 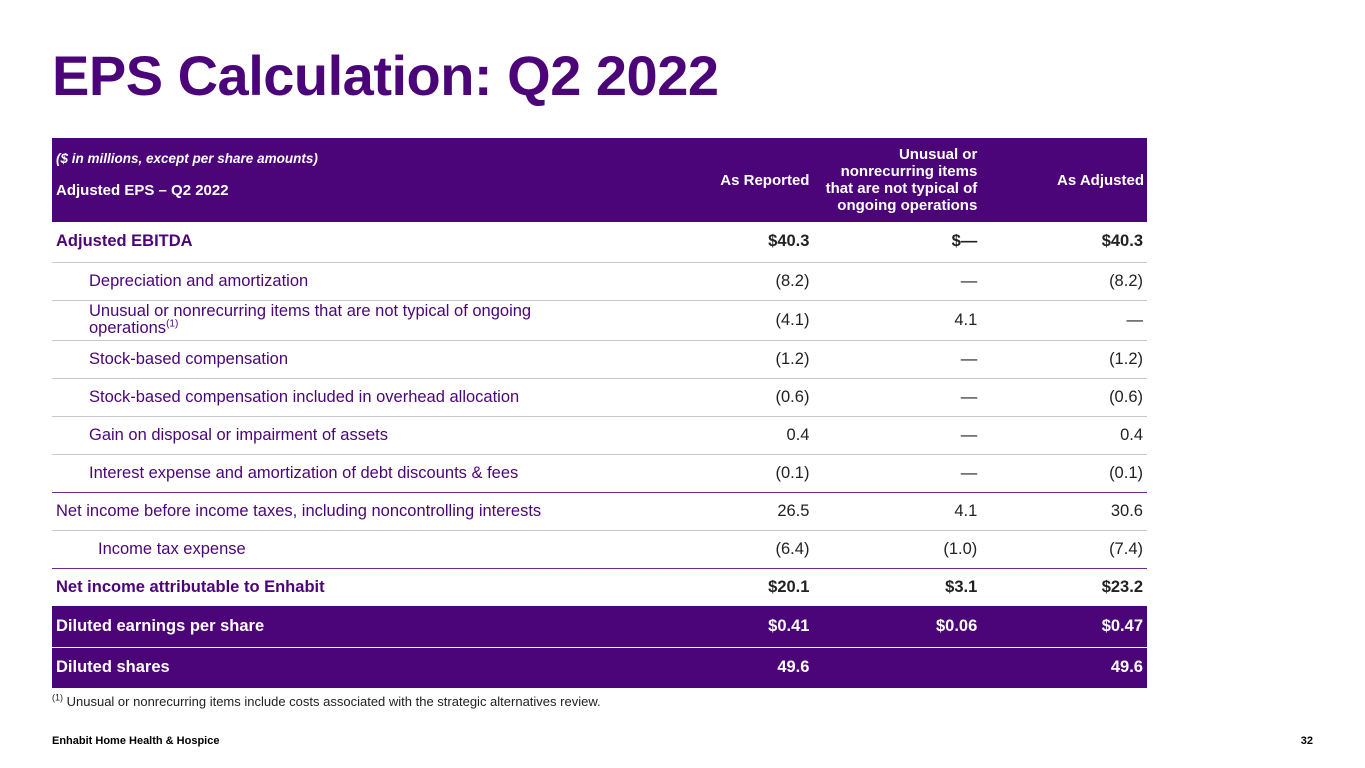 What do you see at coordinates (160, 625) in the screenshot?
I see `row-label: Diluted earnings per share` at bounding box center [160, 625].